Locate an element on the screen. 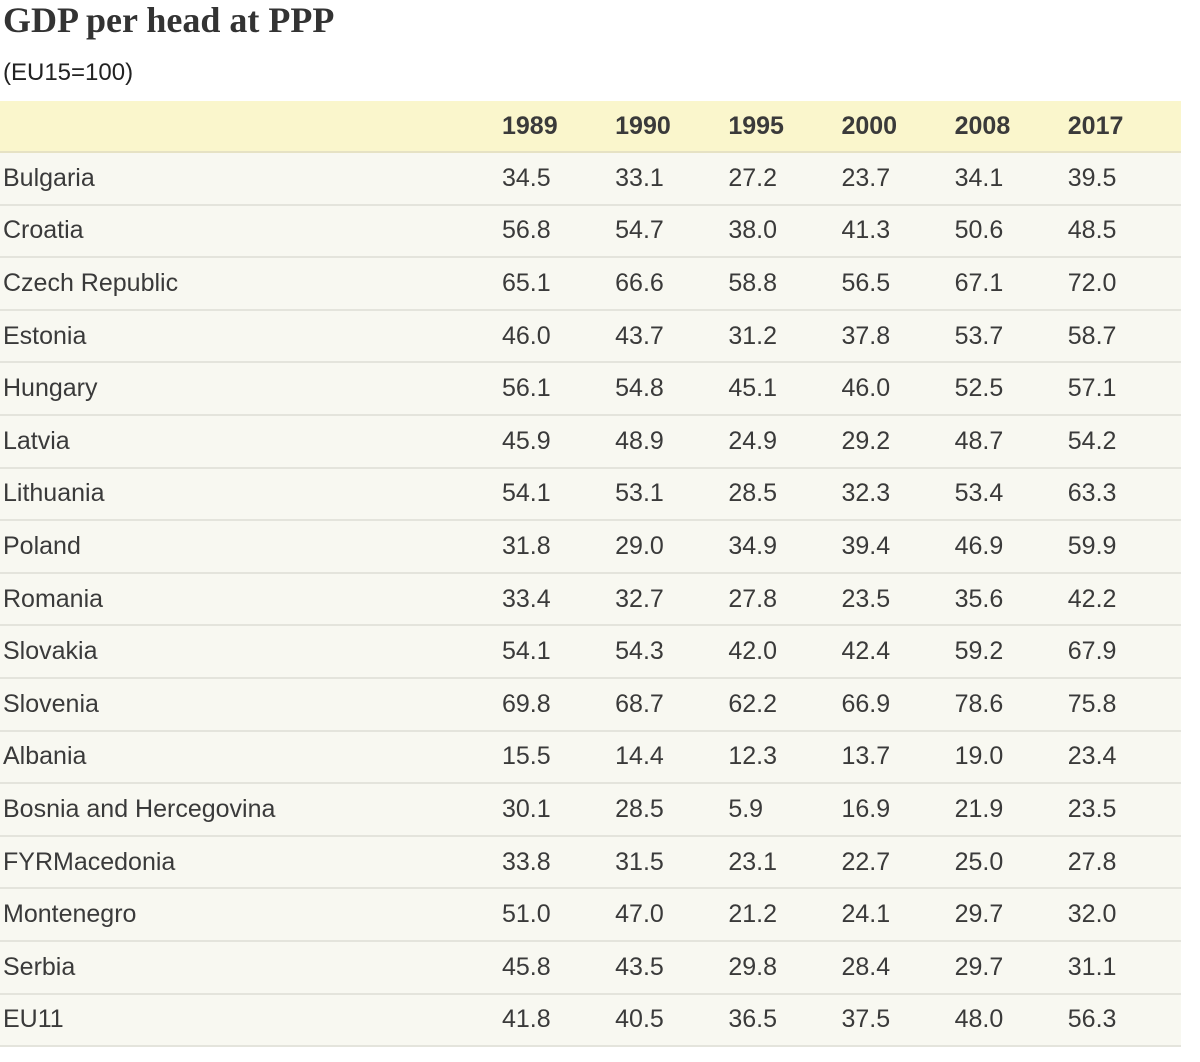 The image size is (1200, 1062). table-row: Hungary 56.1 54.8 45.1 46.0 52.5 57.1 is located at coordinates (590, 389).